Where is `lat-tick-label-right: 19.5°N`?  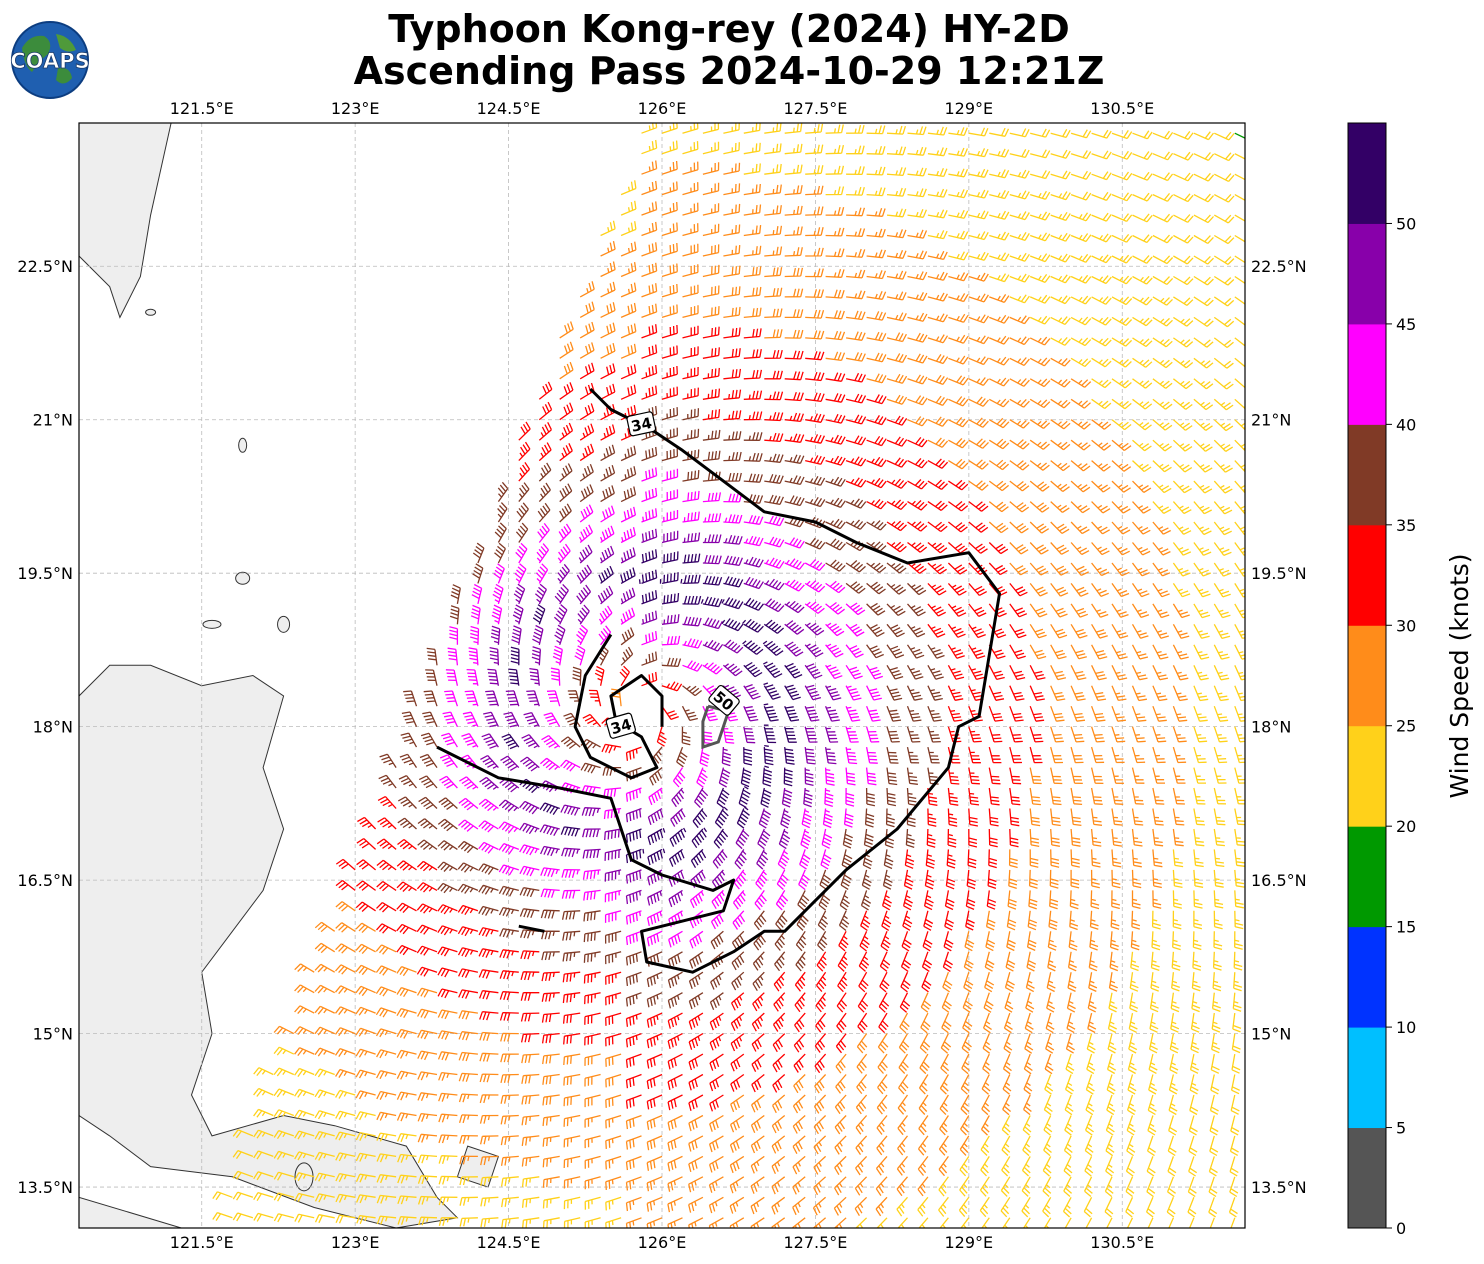 lat-tick-label-right: 19.5°N is located at coordinates (1279, 573).